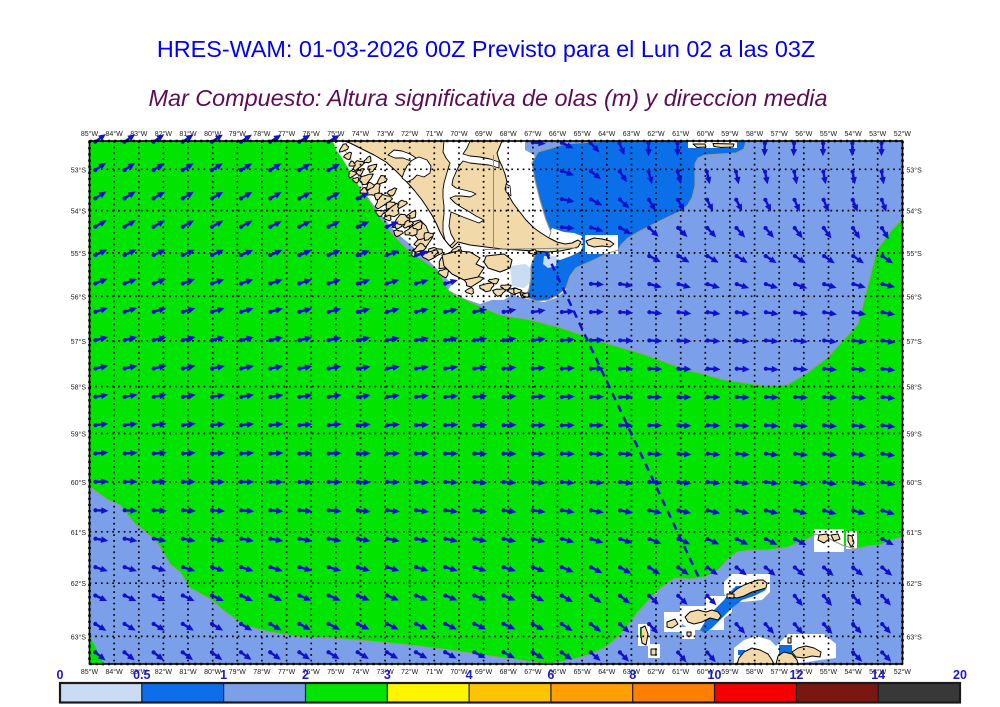  I want to click on svg-text: 64°W, so click(607, 672).